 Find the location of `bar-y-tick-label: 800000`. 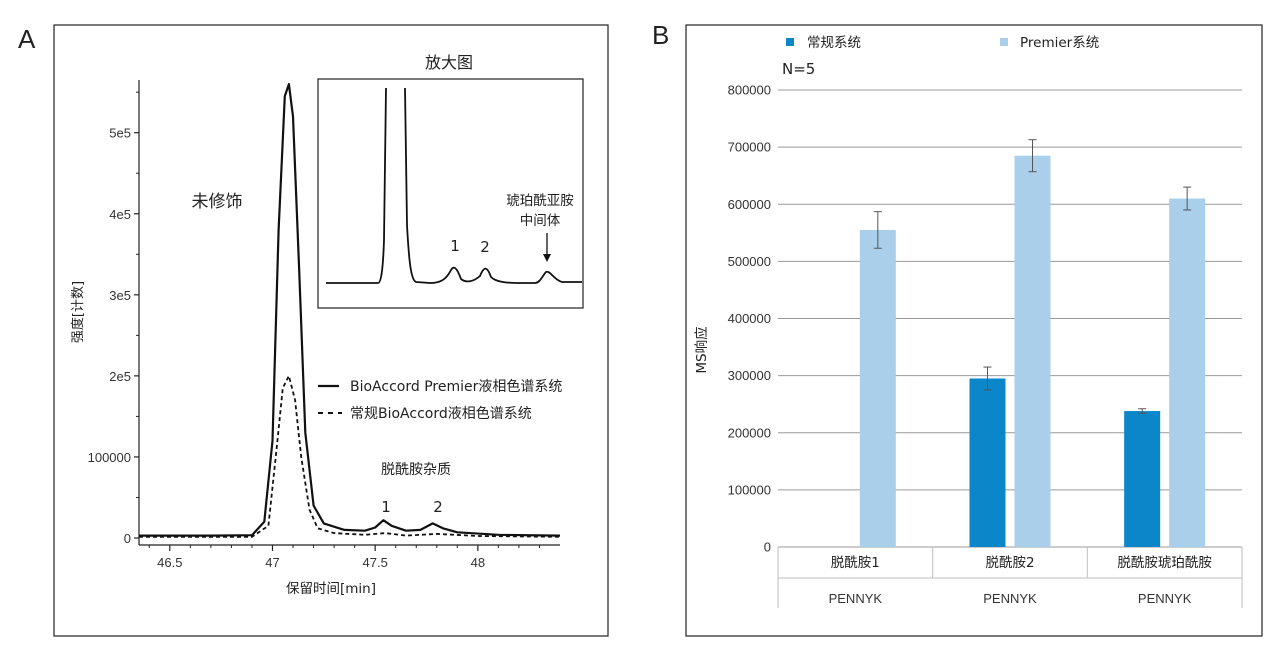

bar-y-tick-label: 800000 is located at coordinates (749, 90).